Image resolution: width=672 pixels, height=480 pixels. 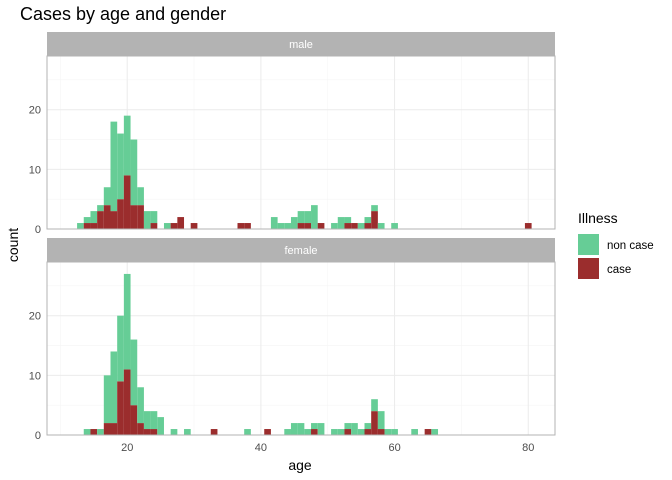 I want to click on x-tick-label: 40, so click(x=261, y=448).